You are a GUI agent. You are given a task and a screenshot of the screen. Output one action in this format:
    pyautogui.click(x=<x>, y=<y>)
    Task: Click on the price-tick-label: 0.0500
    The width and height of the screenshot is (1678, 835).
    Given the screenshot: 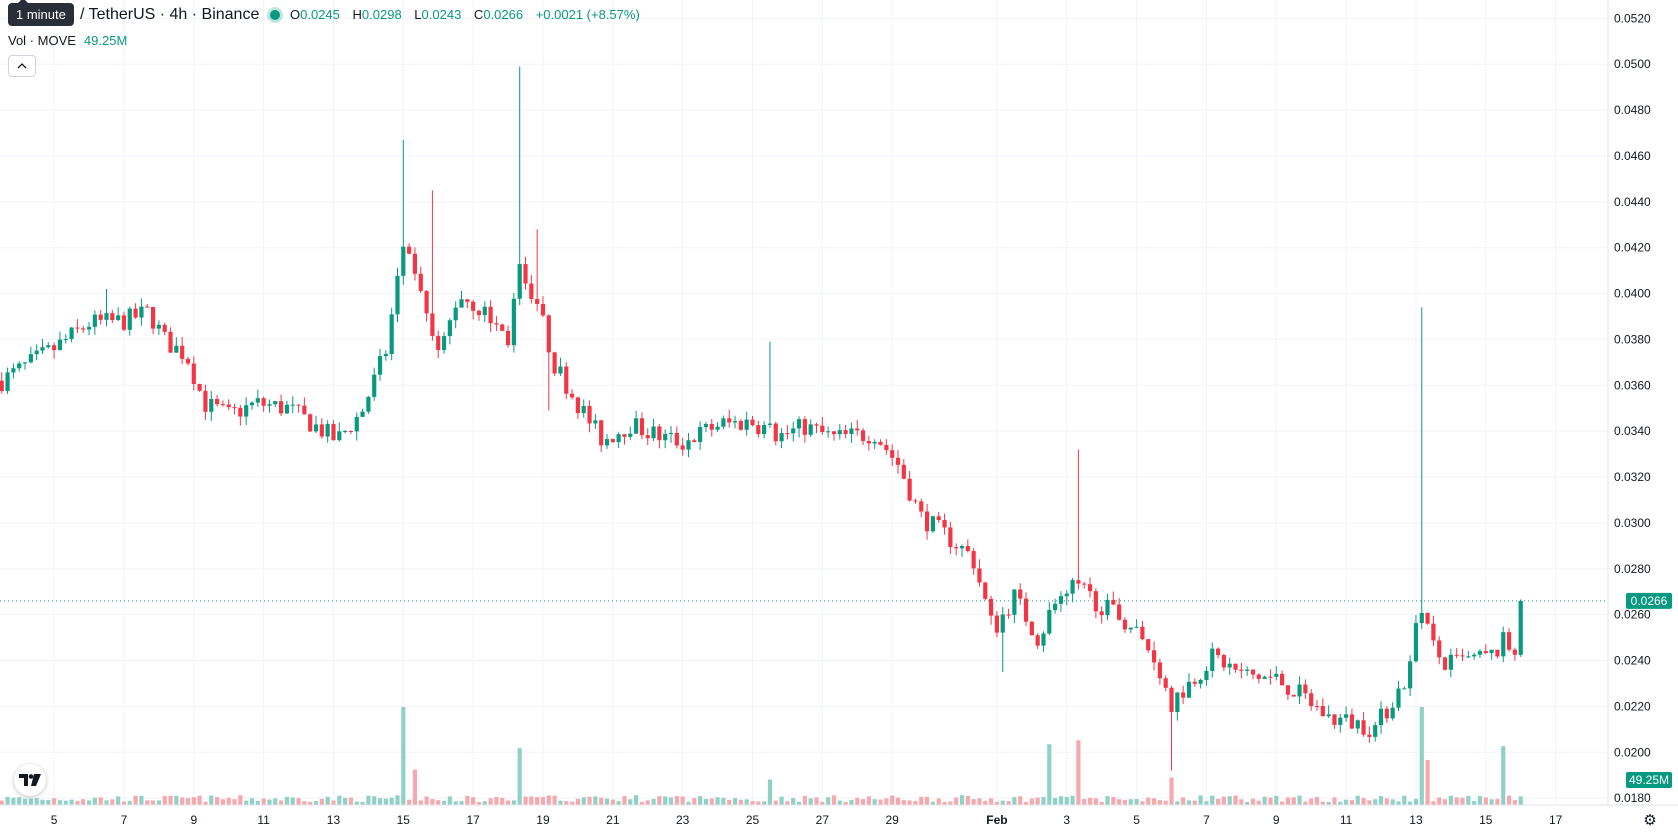 What is the action you would take?
    pyautogui.click(x=1632, y=64)
    